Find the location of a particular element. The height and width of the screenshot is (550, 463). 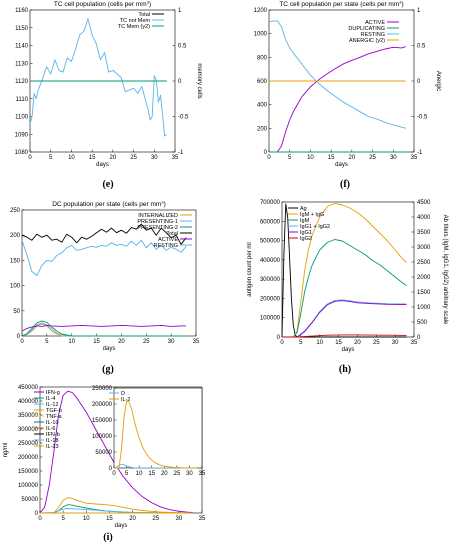

series-line-d is located at coordinates (155, 466).